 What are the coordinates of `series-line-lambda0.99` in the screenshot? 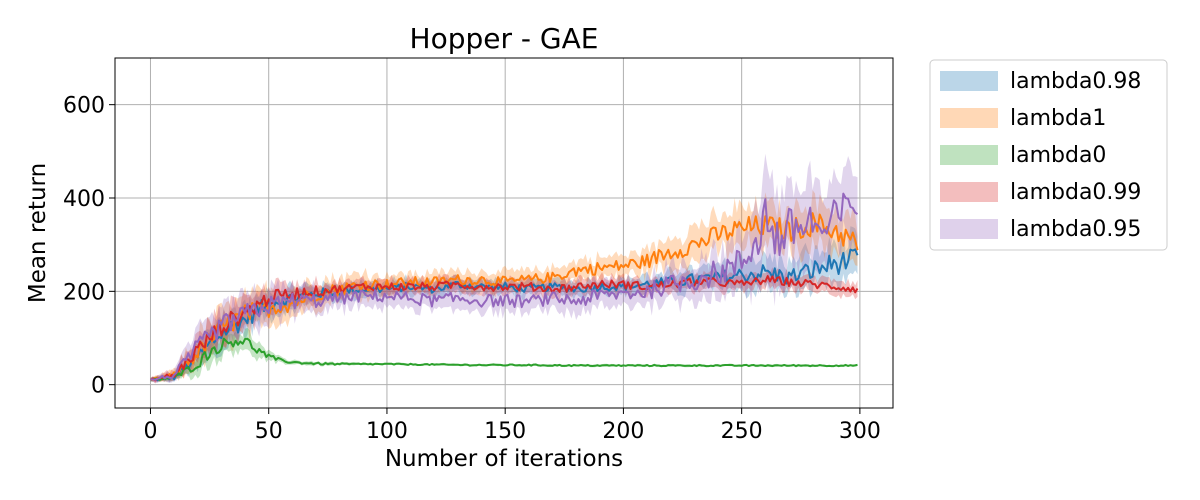 It's located at (504, 328).